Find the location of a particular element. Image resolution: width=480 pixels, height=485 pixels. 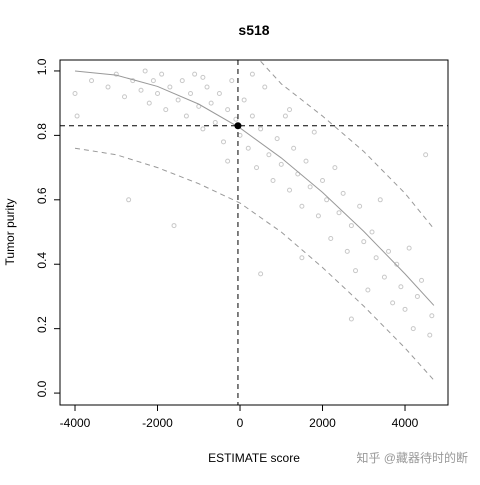

x-tick-label: -4000 is located at coordinates (75, 423).